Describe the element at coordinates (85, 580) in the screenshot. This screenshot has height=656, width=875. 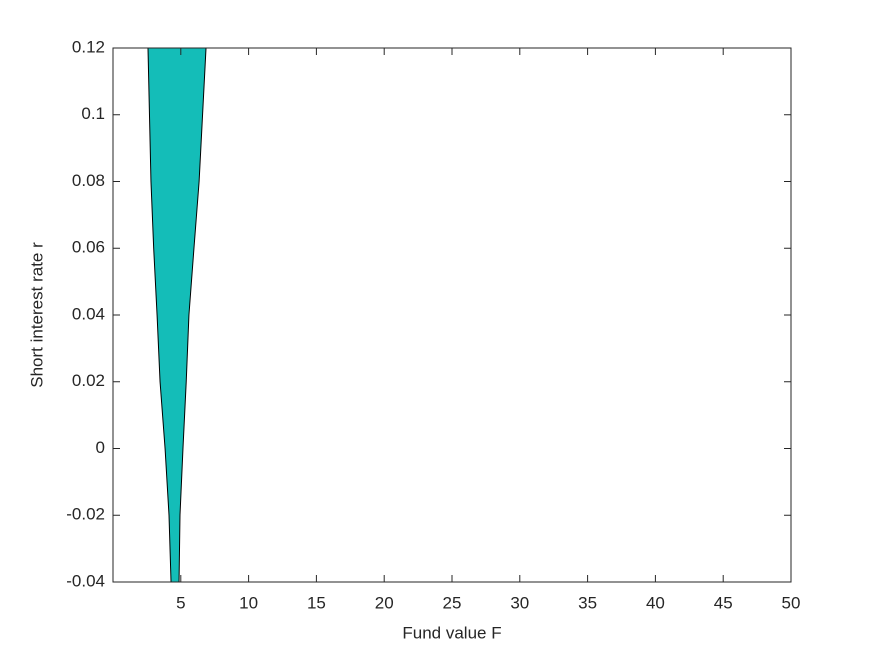
I see `y-tick-label: -0.04` at that location.